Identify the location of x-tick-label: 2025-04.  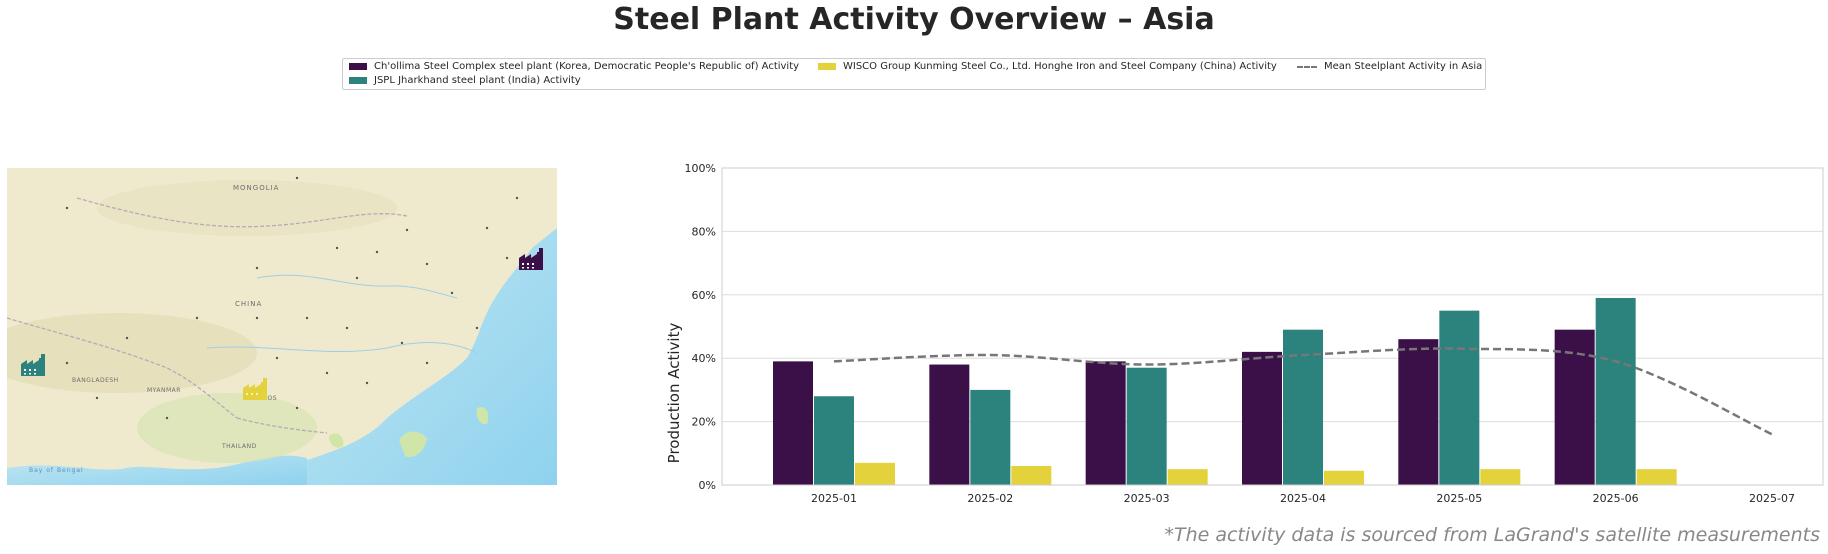
(1303, 498).